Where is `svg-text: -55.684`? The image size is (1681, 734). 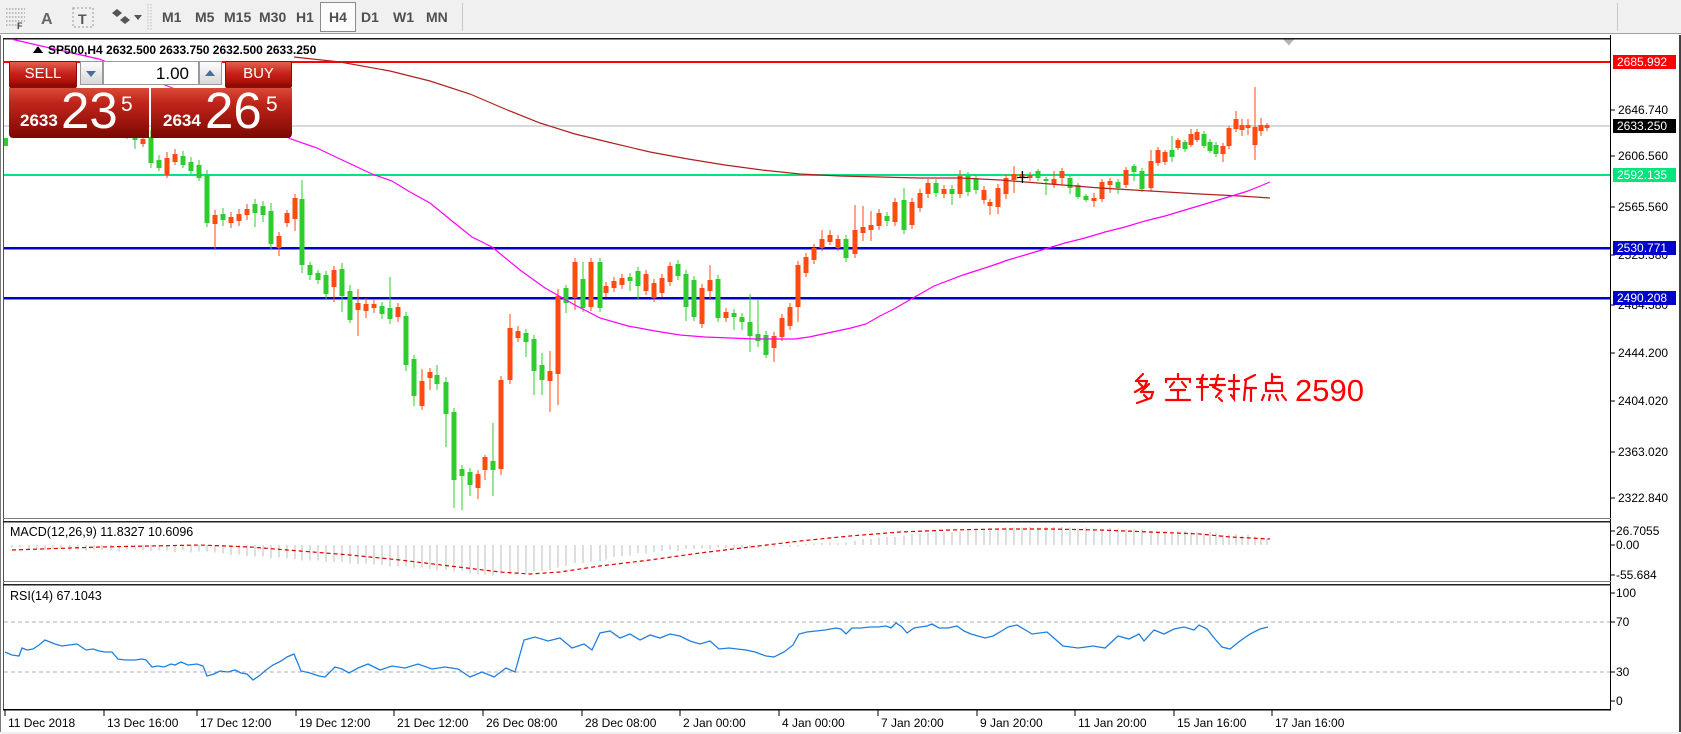
svg-text: -55.684 is located at coordinates (1636, 575).